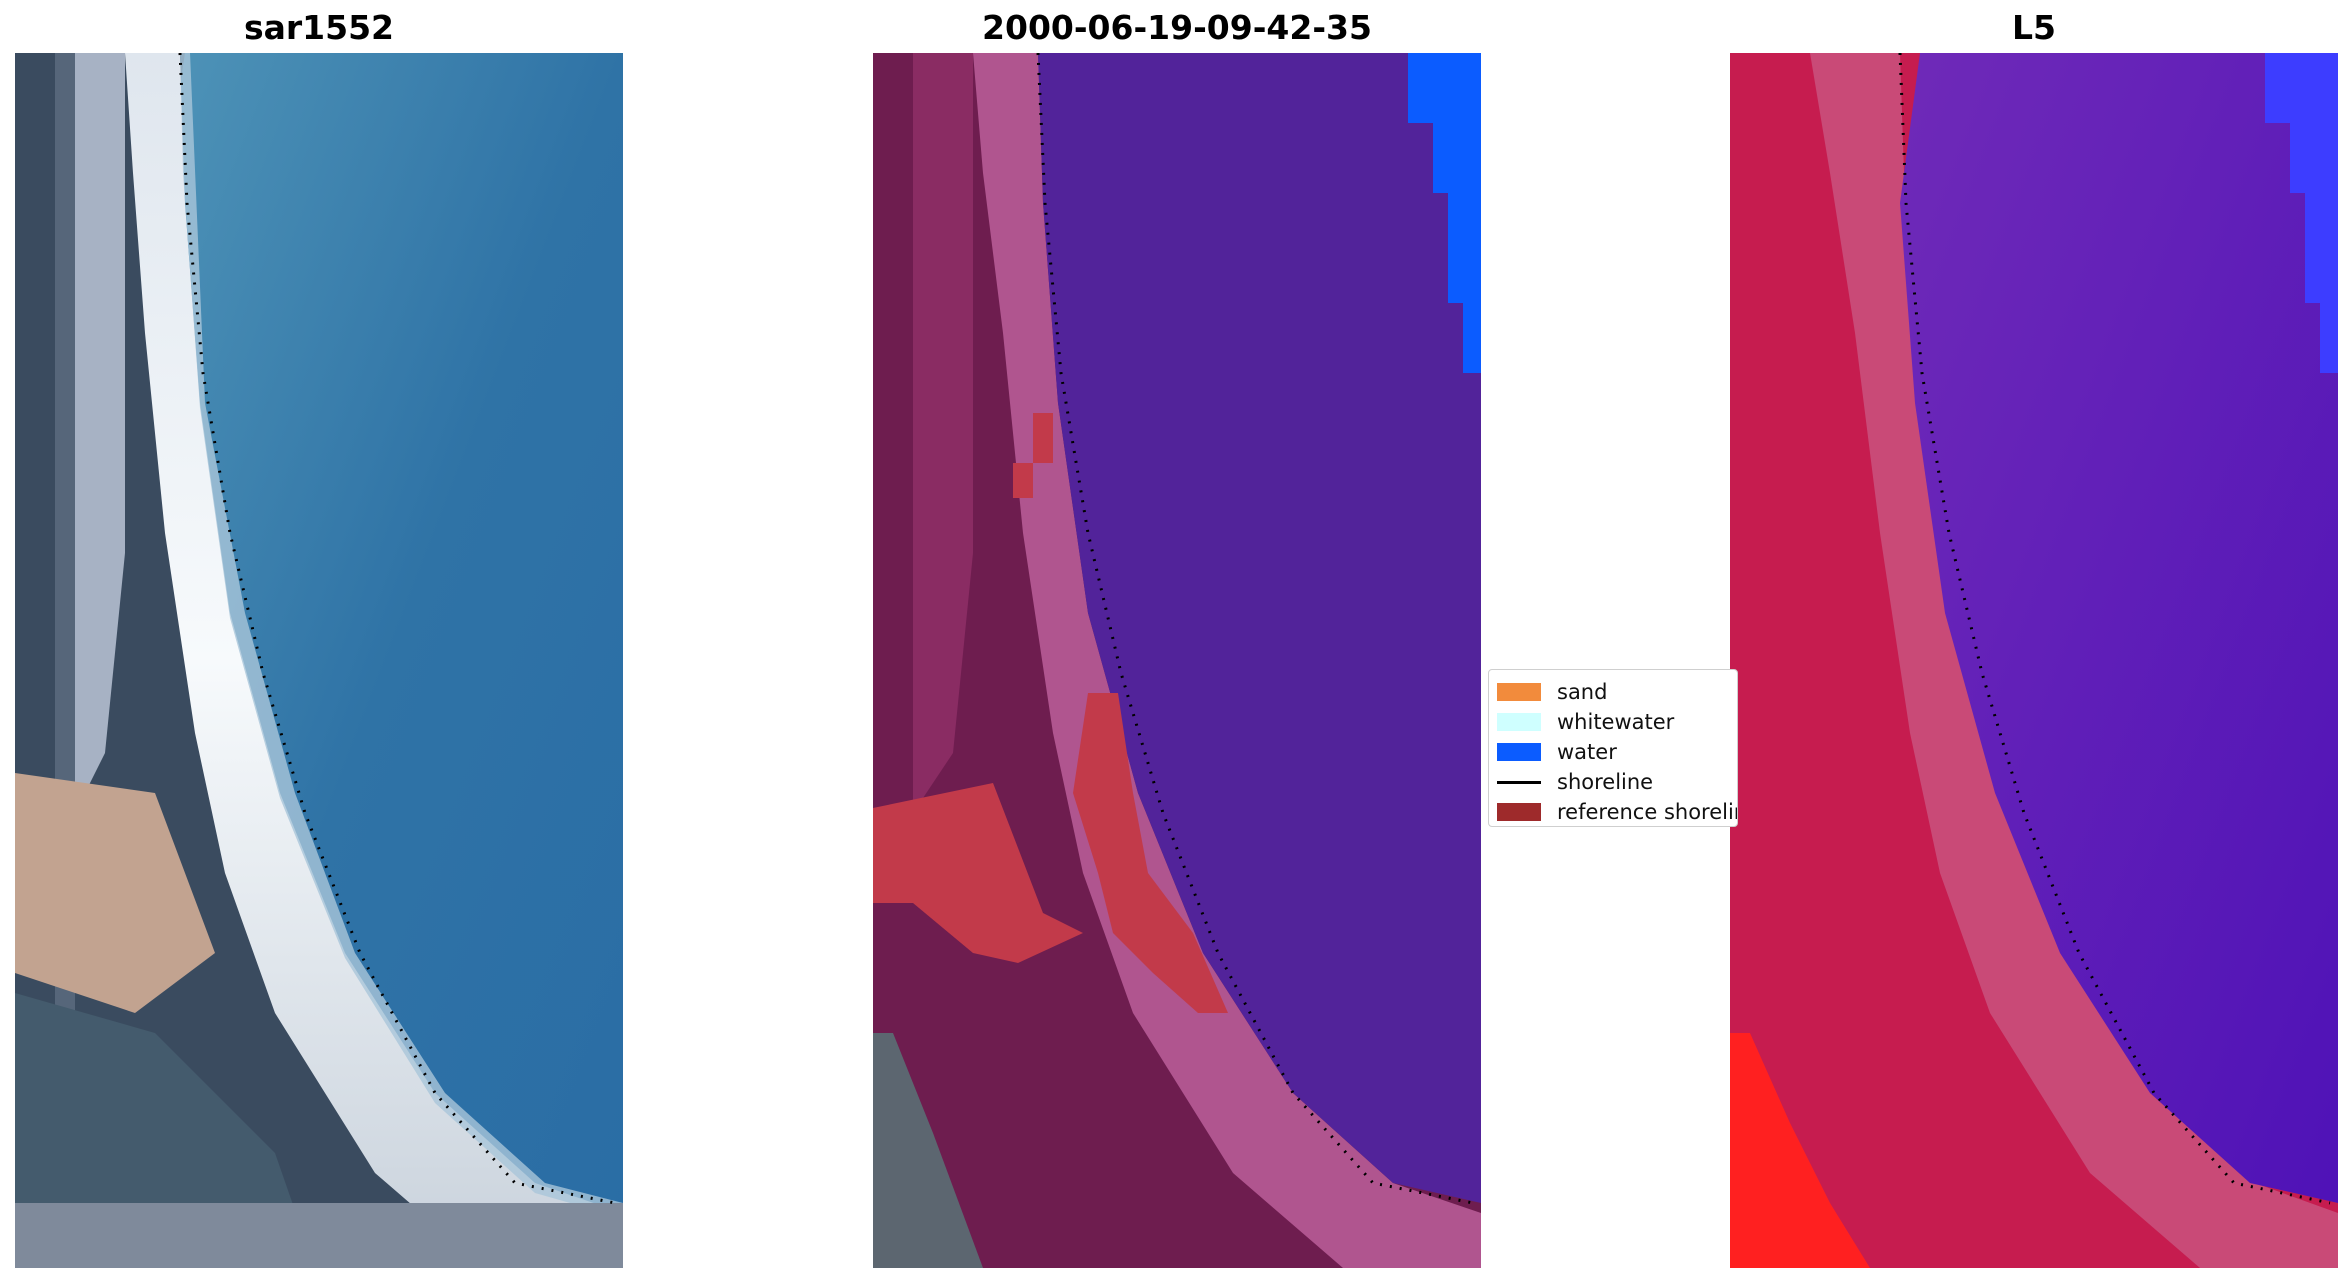 The width and height of the screenshot is (2352, 1283). I want to click on whitewater-swatch, so click(1519, 722).